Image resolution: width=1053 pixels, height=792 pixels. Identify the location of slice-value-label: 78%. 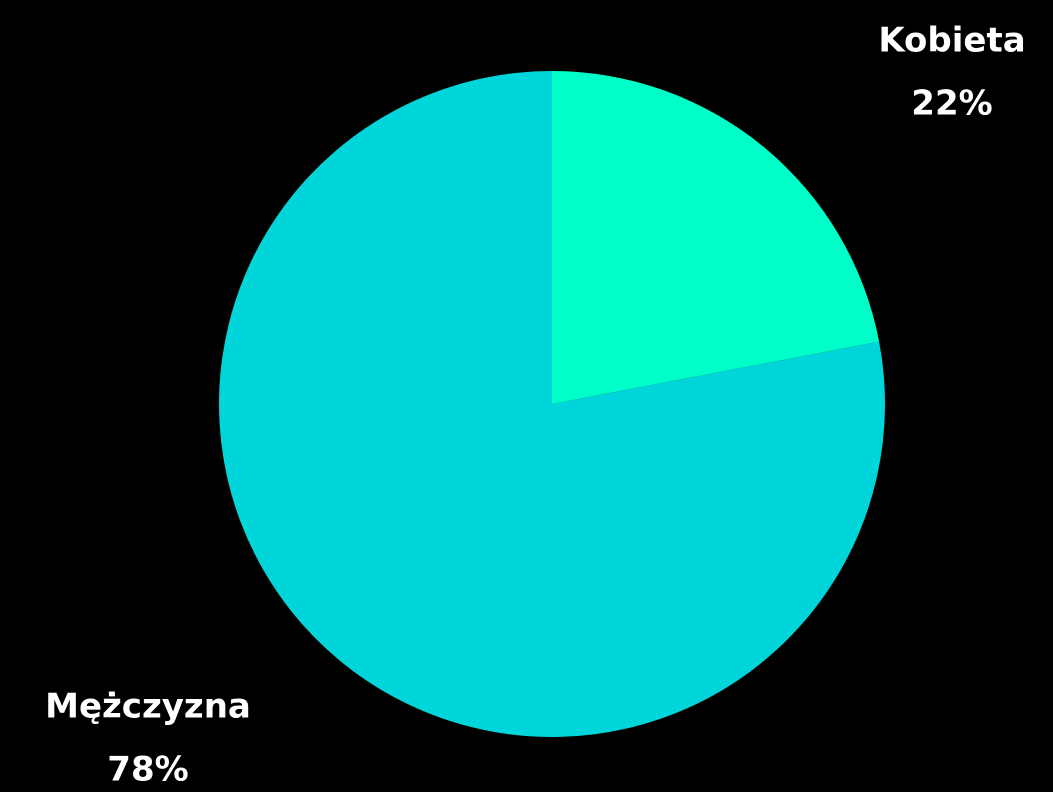
(147, 770).